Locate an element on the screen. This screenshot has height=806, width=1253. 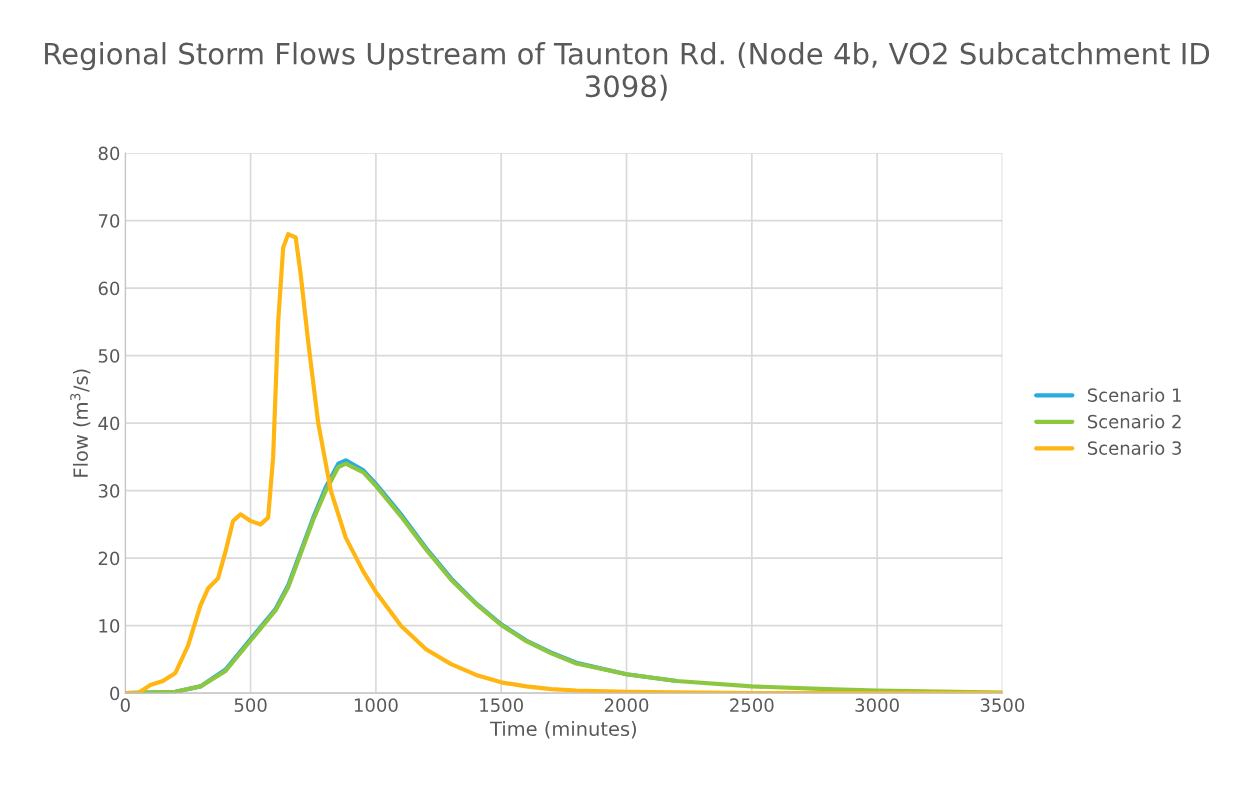
legend-label: Scenario 1 is located at coordinates (1134, 394).